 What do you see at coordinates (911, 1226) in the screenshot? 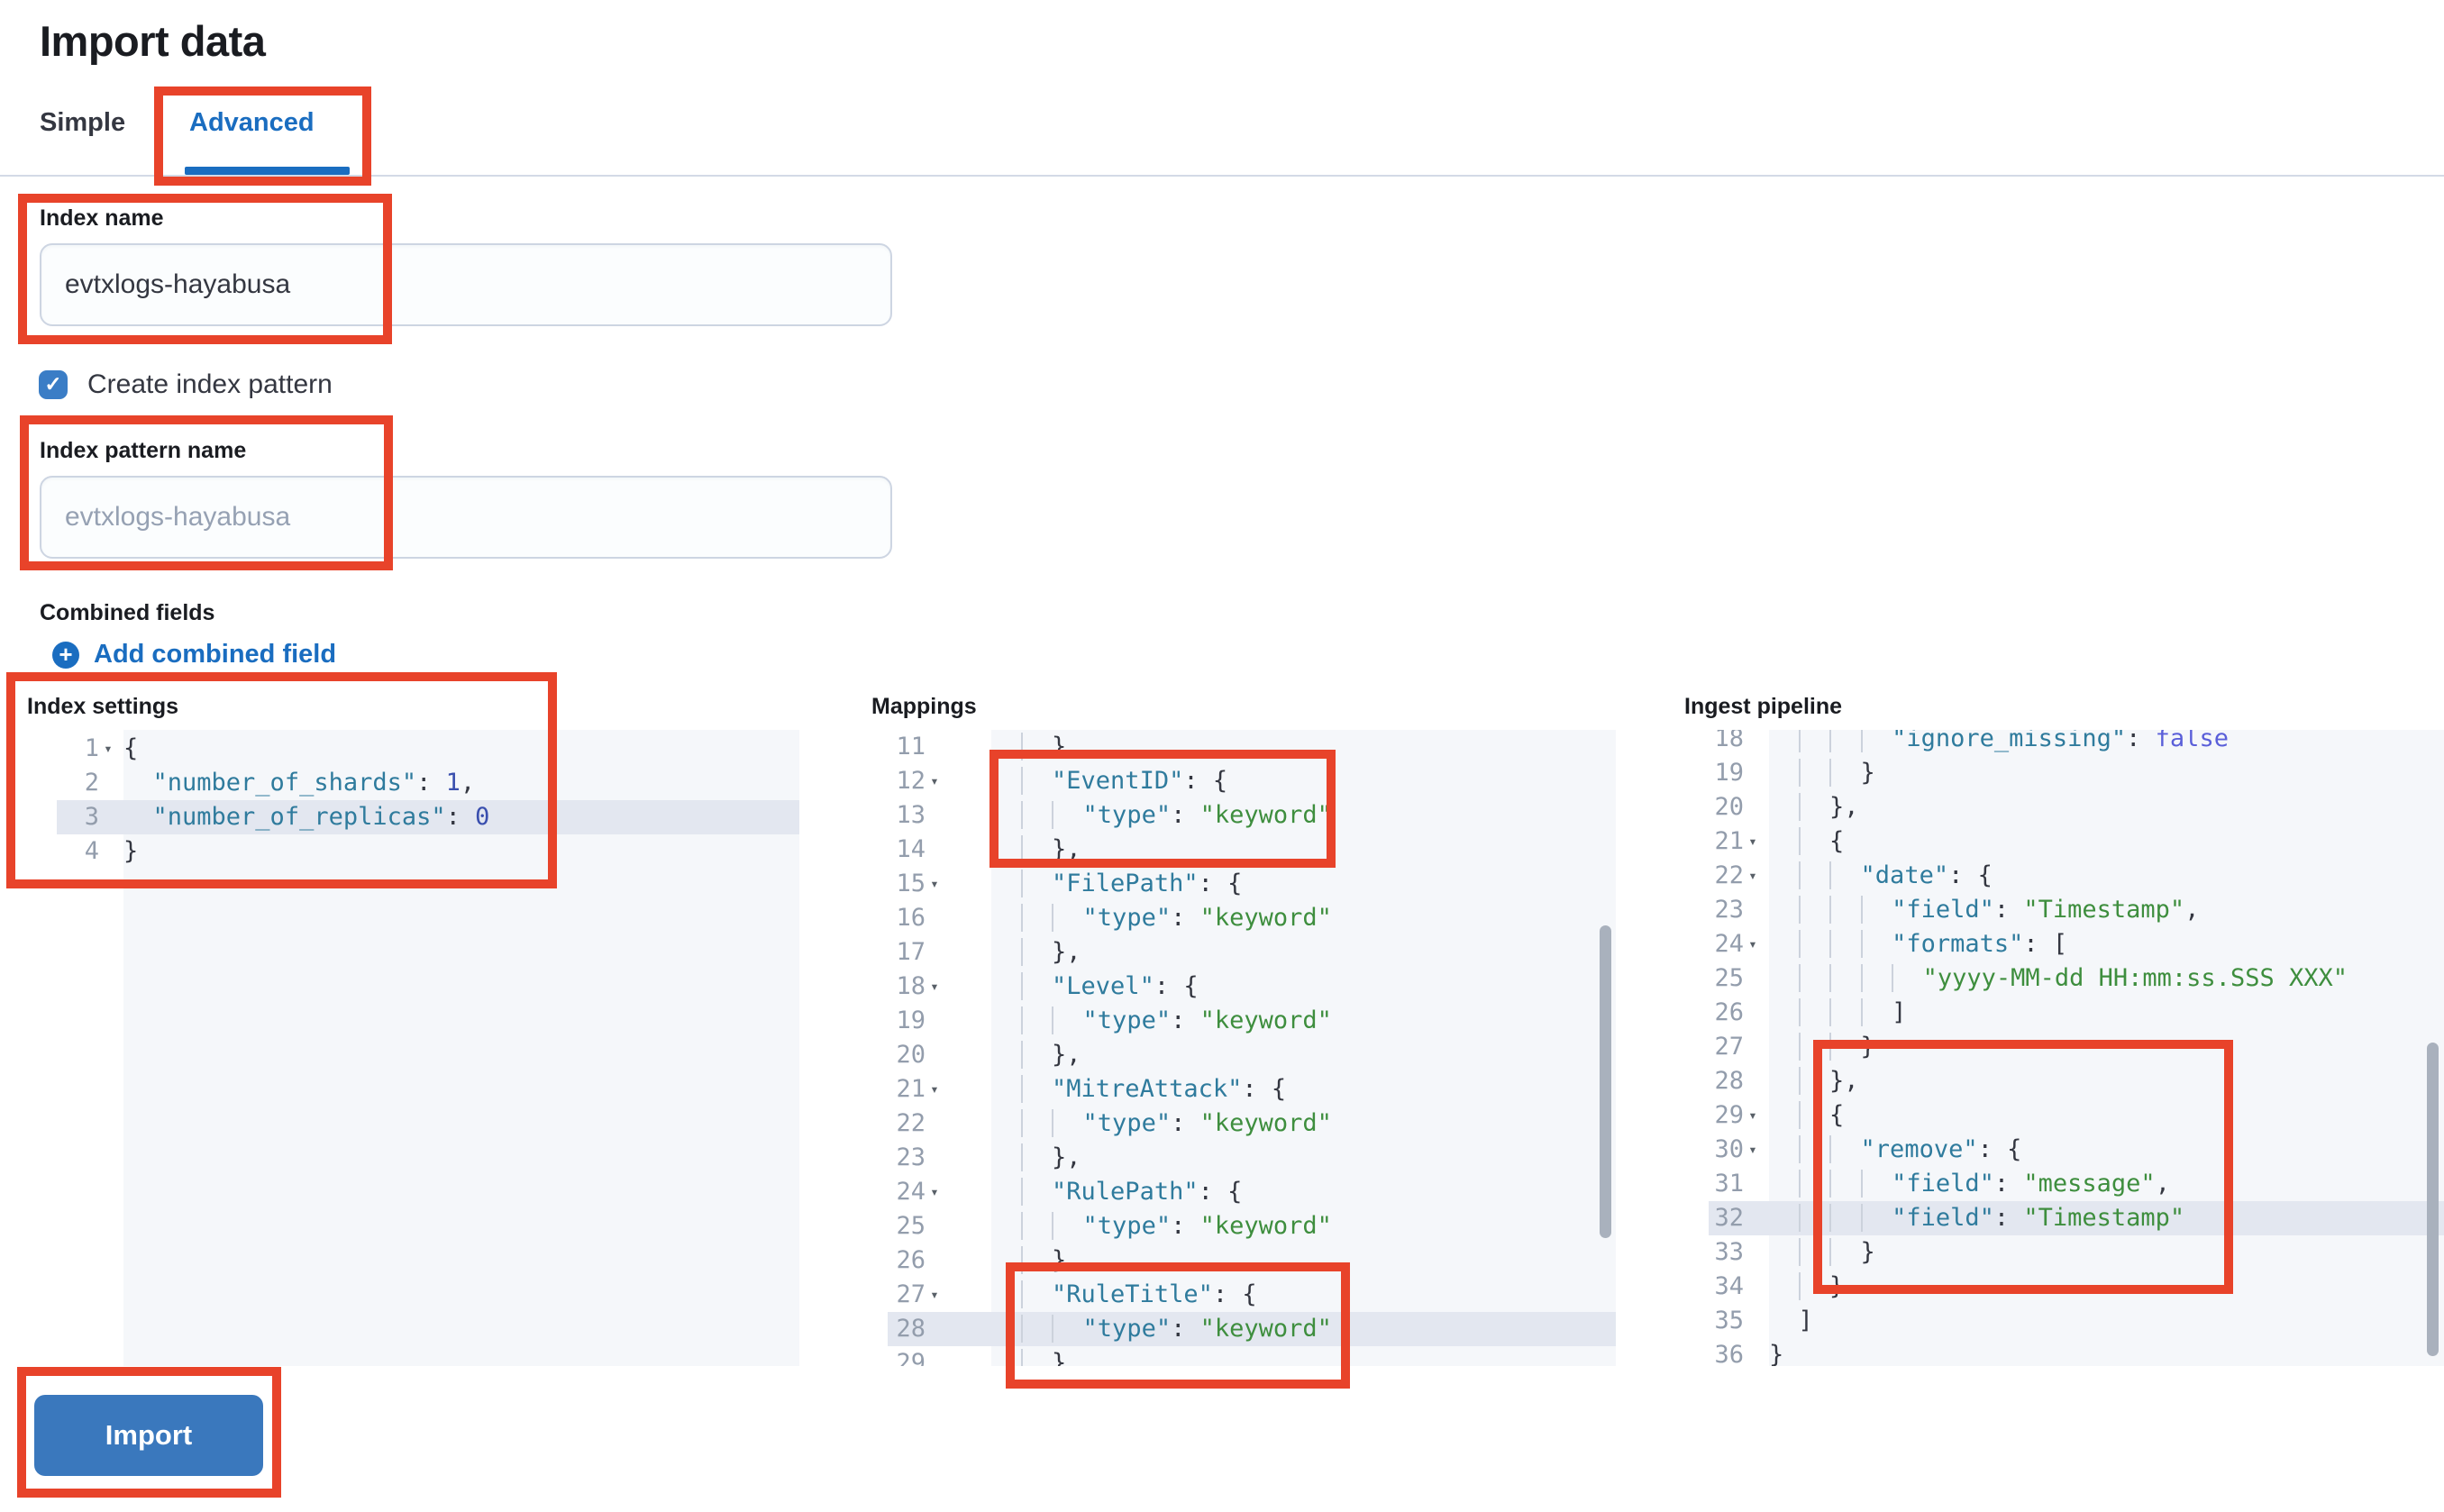
I see `line-number: 25` at bounding box center [911, 1226].